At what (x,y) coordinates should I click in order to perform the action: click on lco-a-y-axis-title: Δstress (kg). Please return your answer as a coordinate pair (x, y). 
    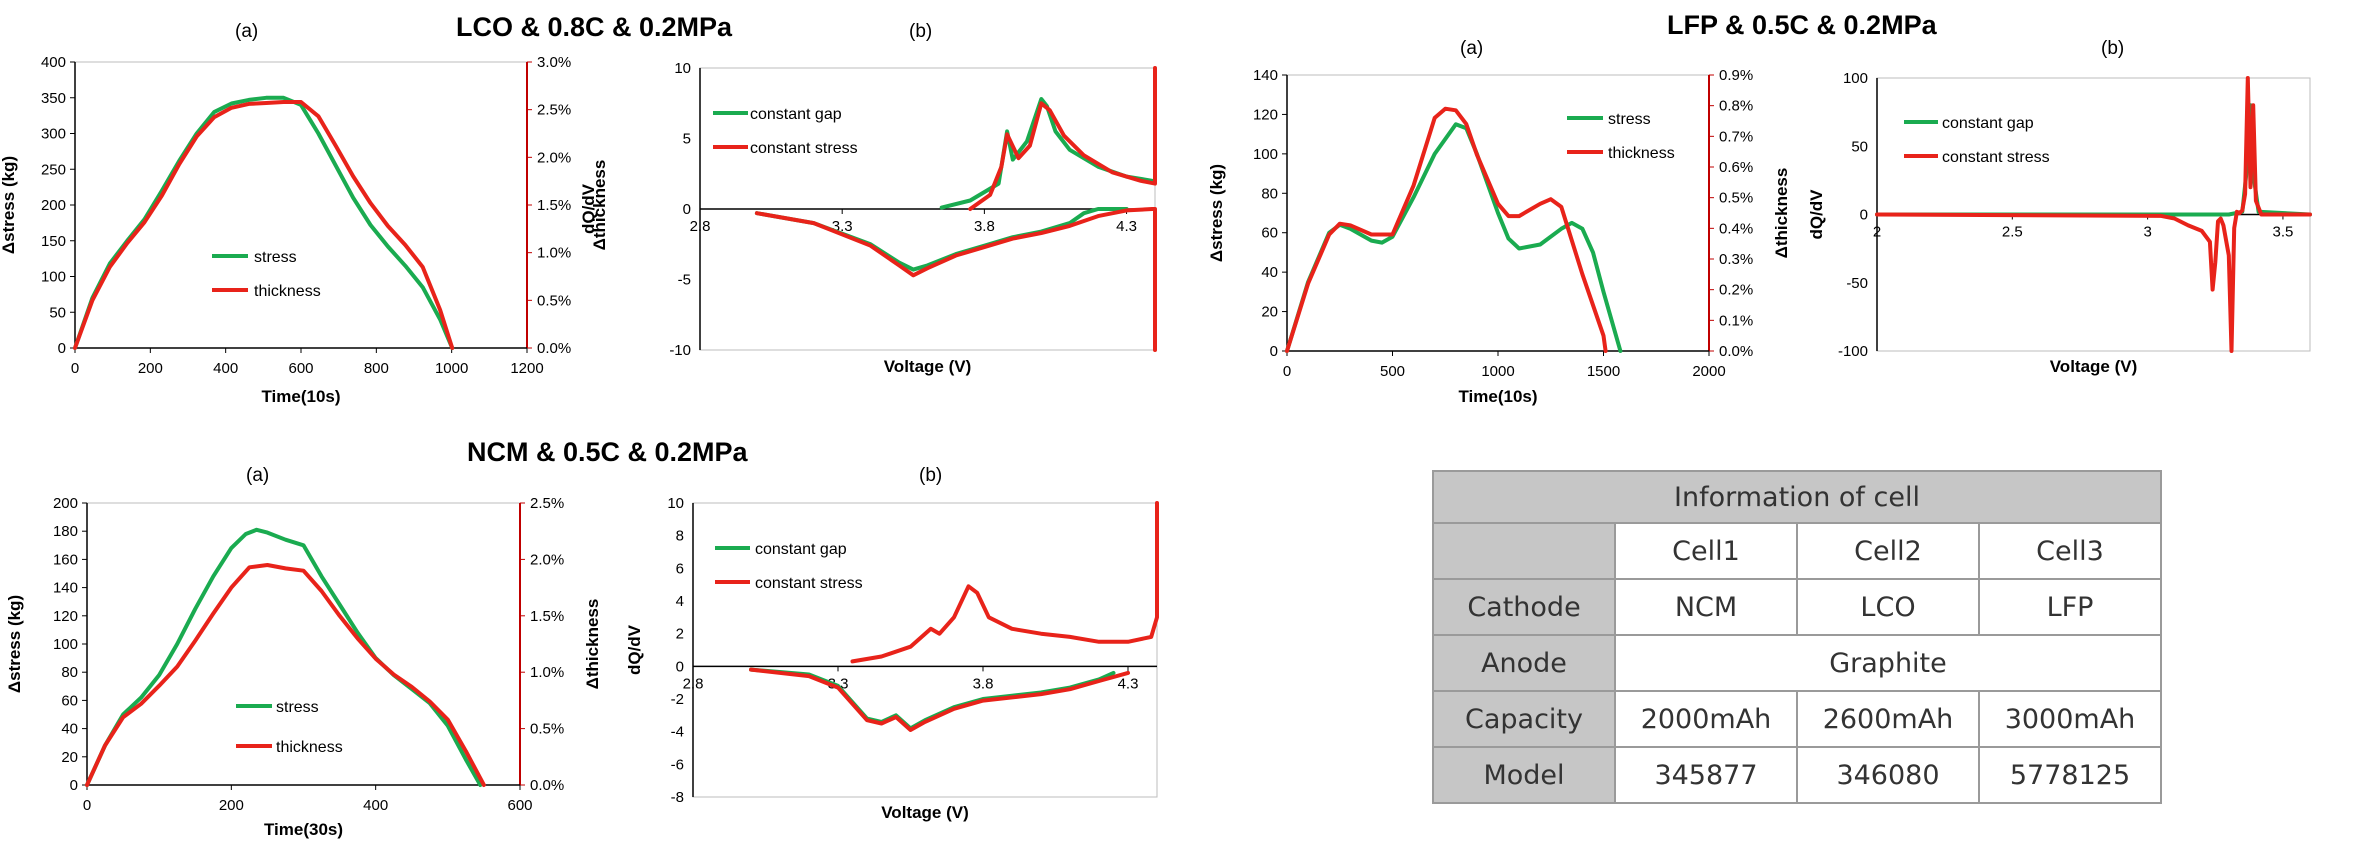
    Looking at the image, I should click on (9, 205).